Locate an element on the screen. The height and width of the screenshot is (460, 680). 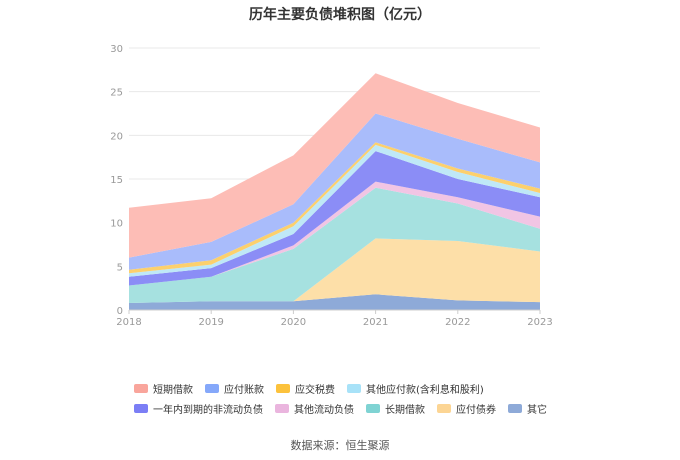
legend-item: 短期借款 is located at coordinates (163, 388).